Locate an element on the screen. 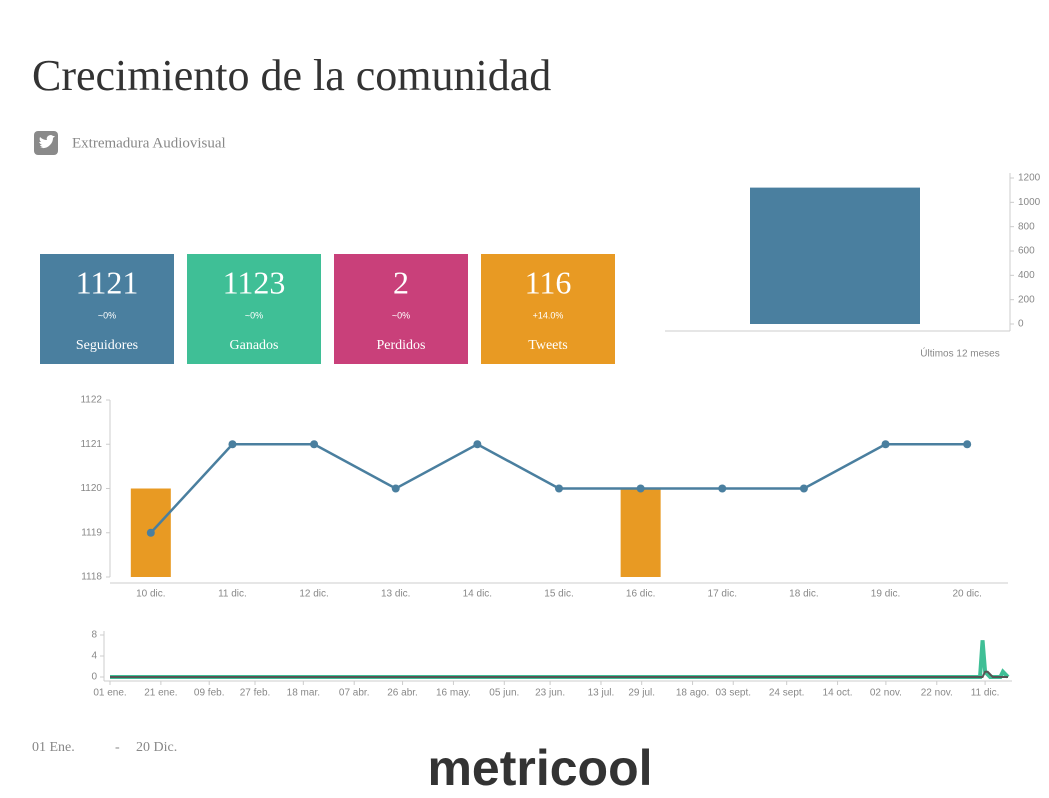  x-tick-label: 22 nov. is located at coordinates (937, 693).